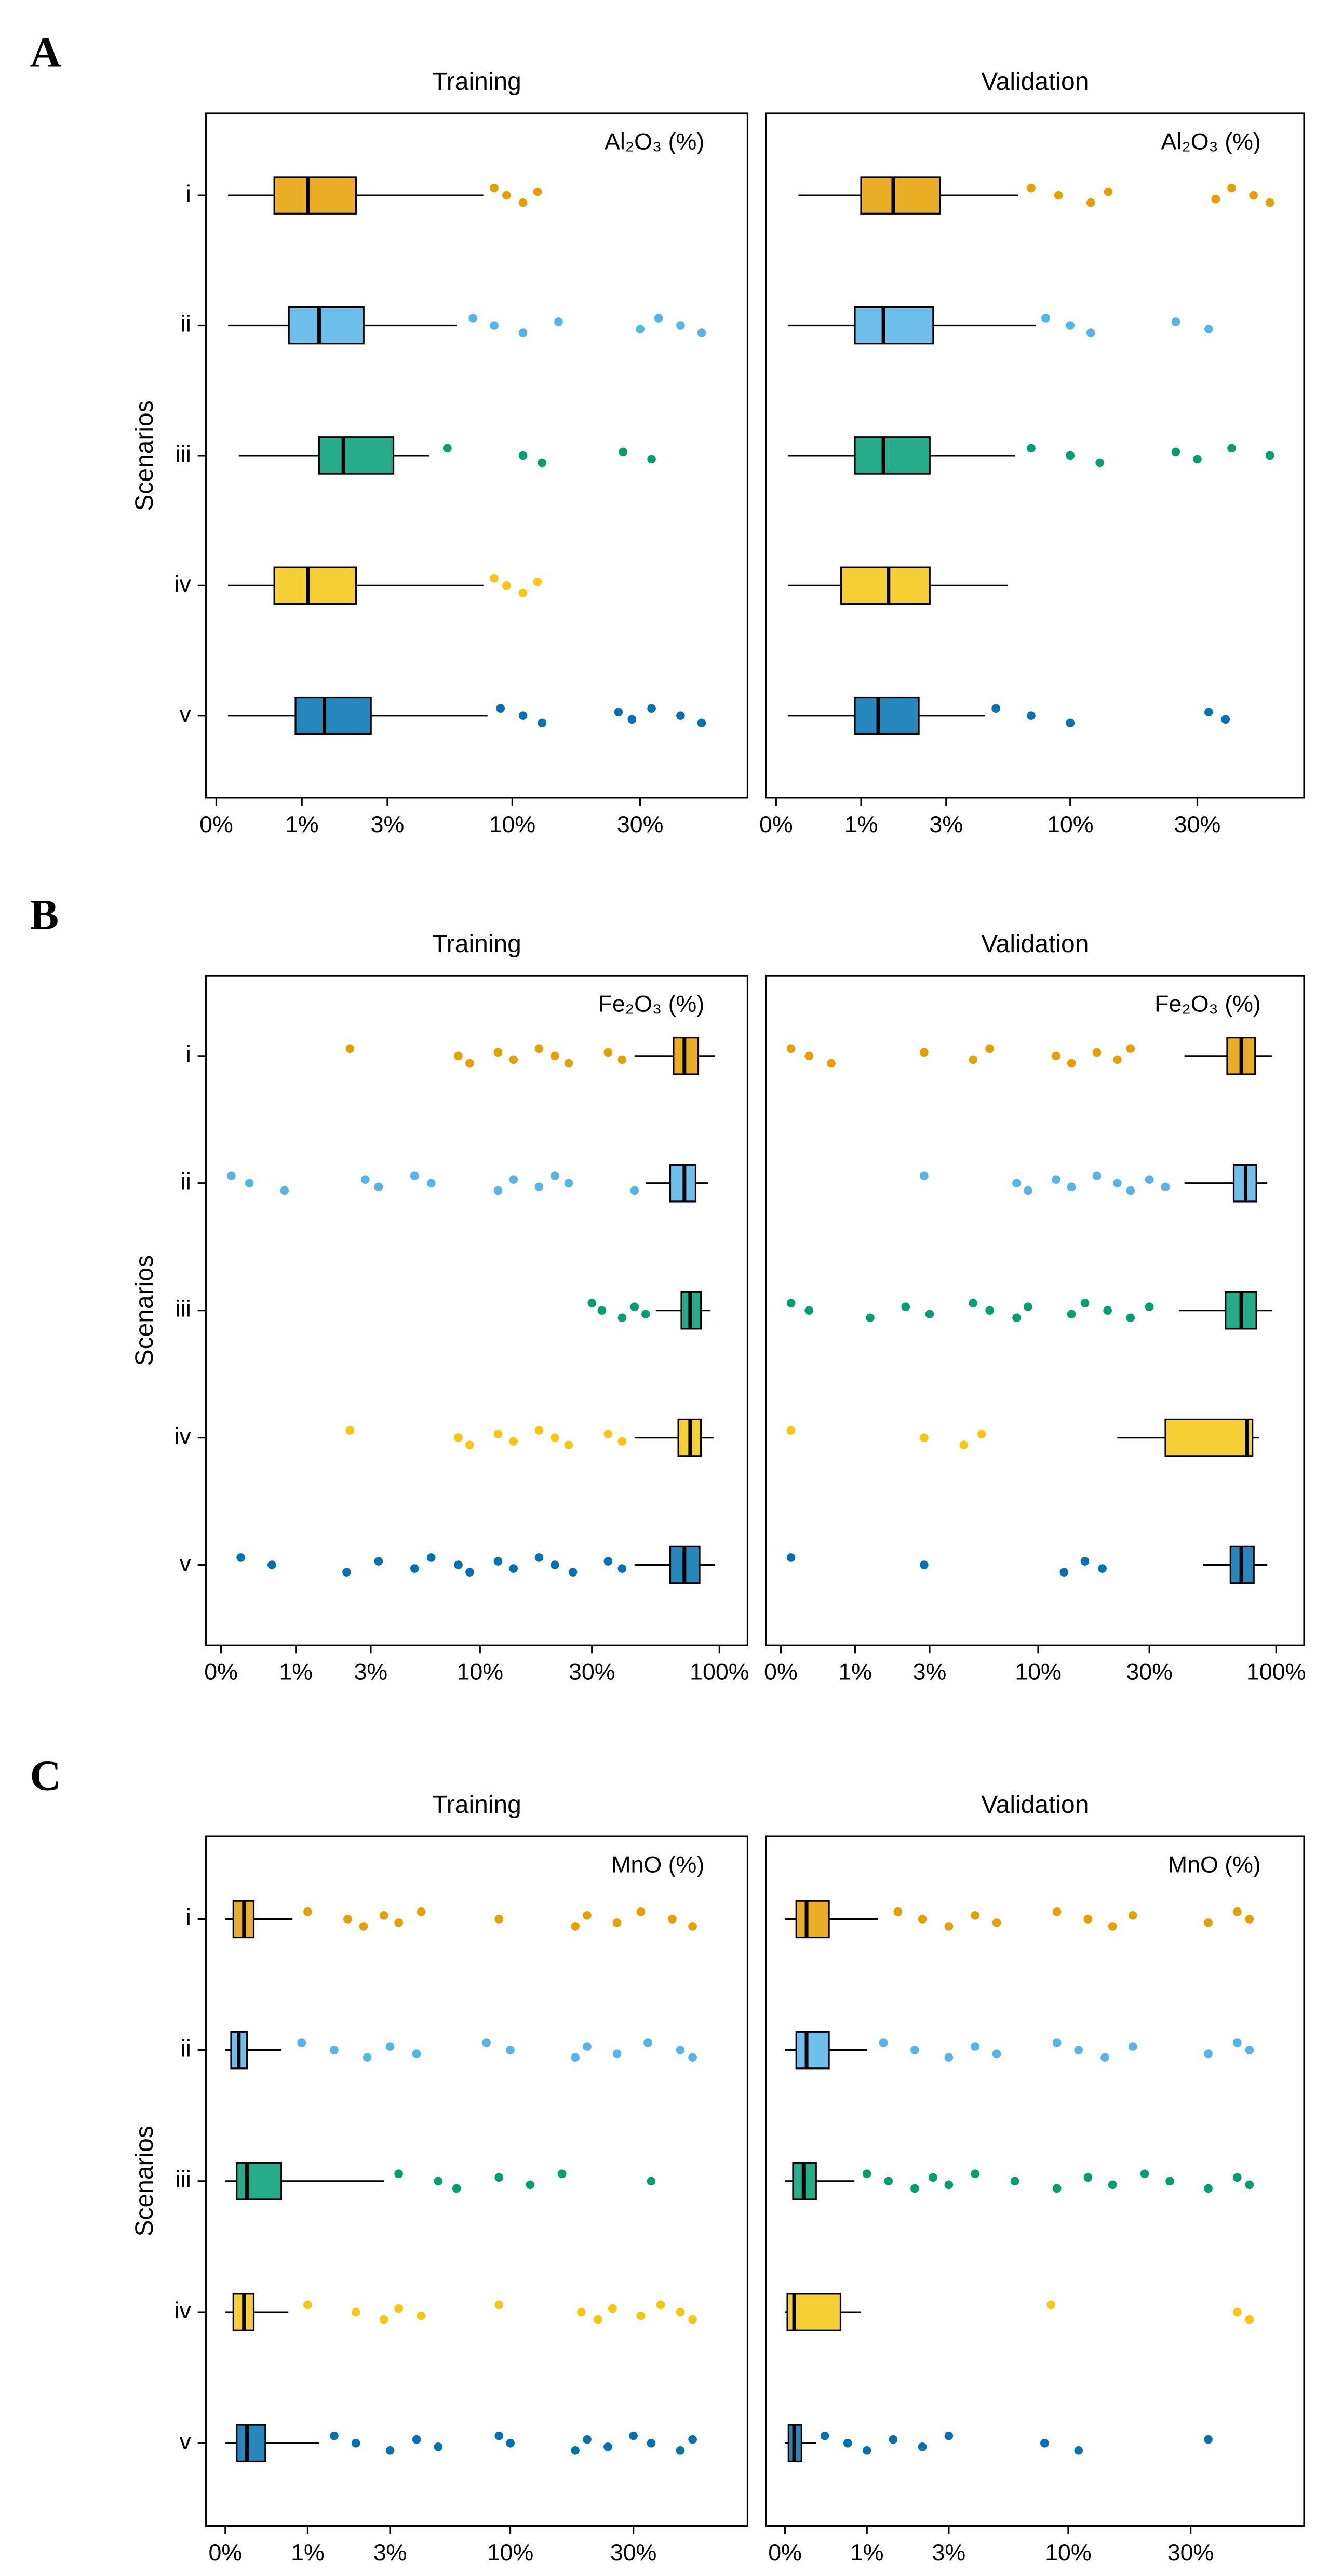 The height and width of the screenshot is (2576, 1329). I want to click on x-tick-label: 30%, so click(592, 1672).